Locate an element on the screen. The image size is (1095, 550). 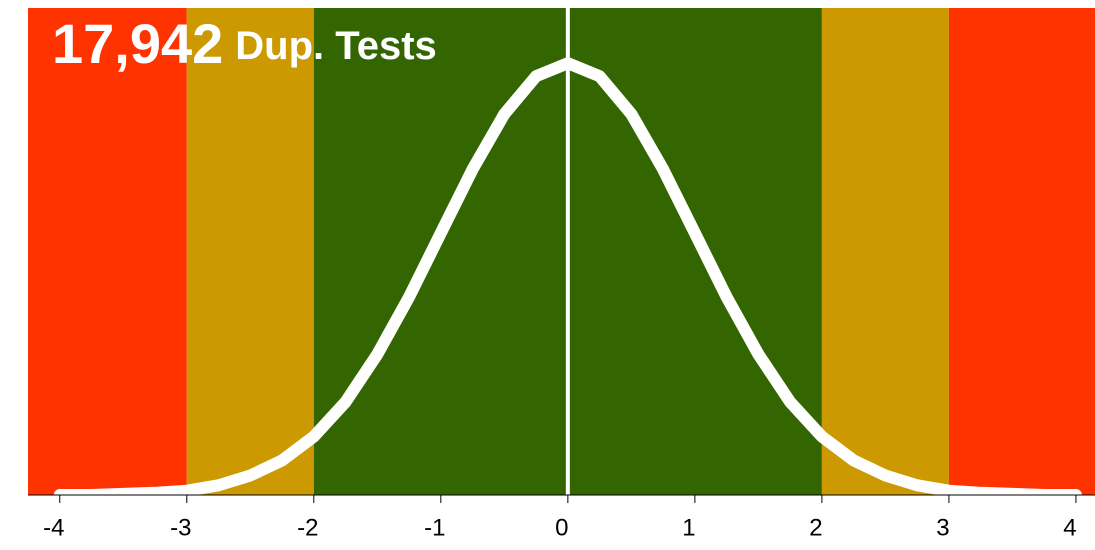
x-tick-label: 3 is located at coordinates (942, 527).